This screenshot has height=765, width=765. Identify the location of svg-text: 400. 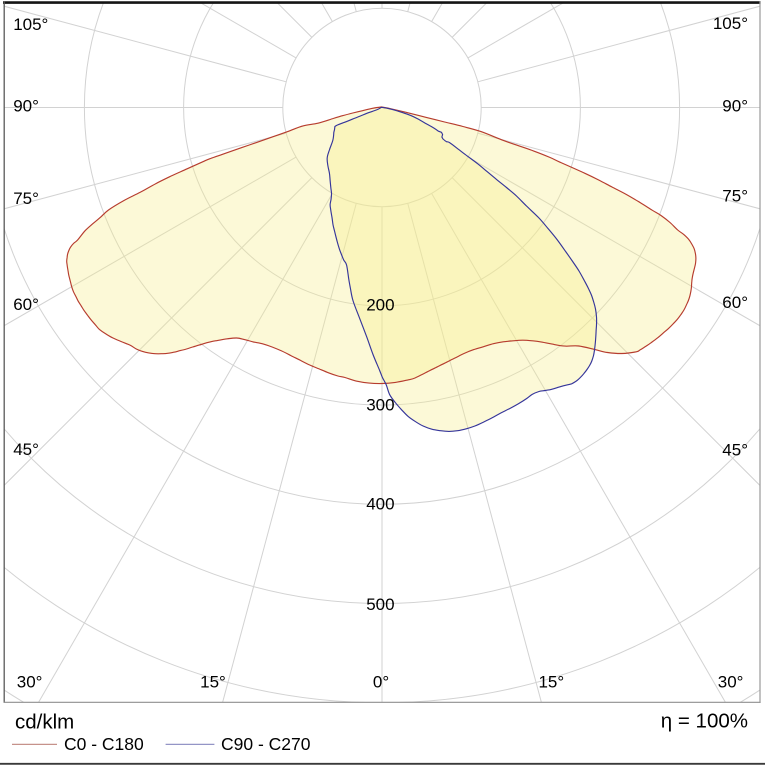
(380, 503).